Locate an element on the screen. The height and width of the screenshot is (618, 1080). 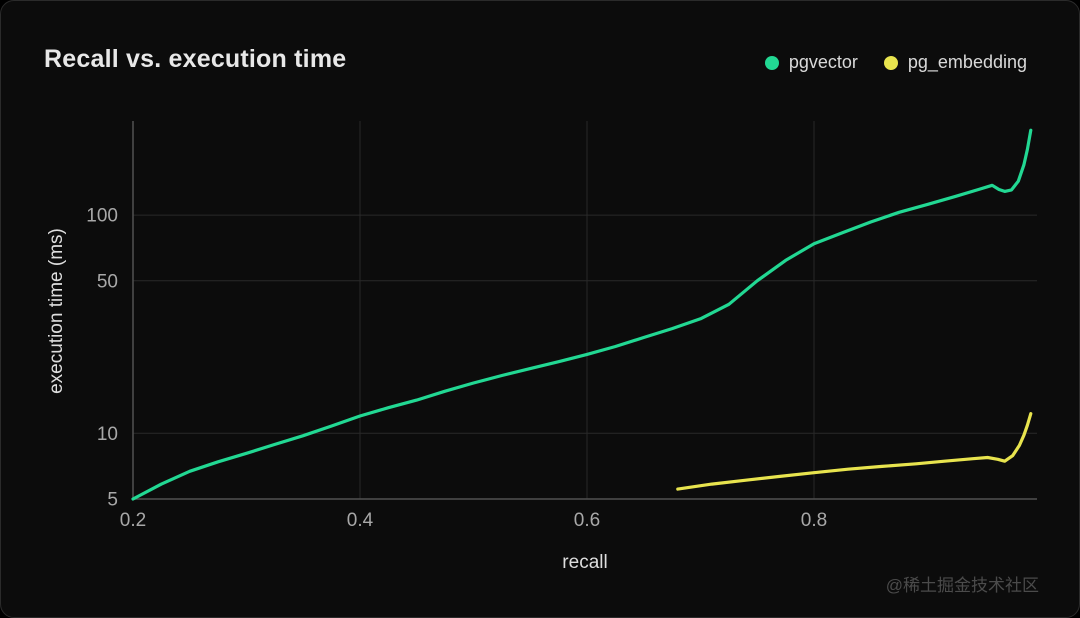
x-tick-label: 0.8 is located at coordinates (814, 520).